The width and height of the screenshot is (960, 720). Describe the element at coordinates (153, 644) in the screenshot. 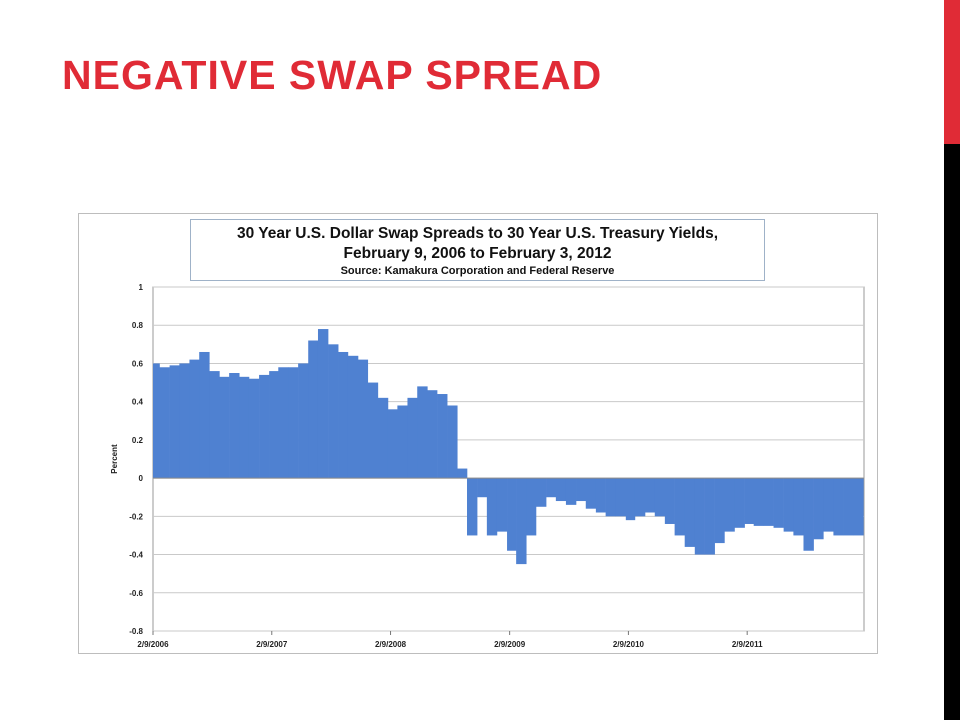

I see `x-tick-label: 2/9/2006` at that location.